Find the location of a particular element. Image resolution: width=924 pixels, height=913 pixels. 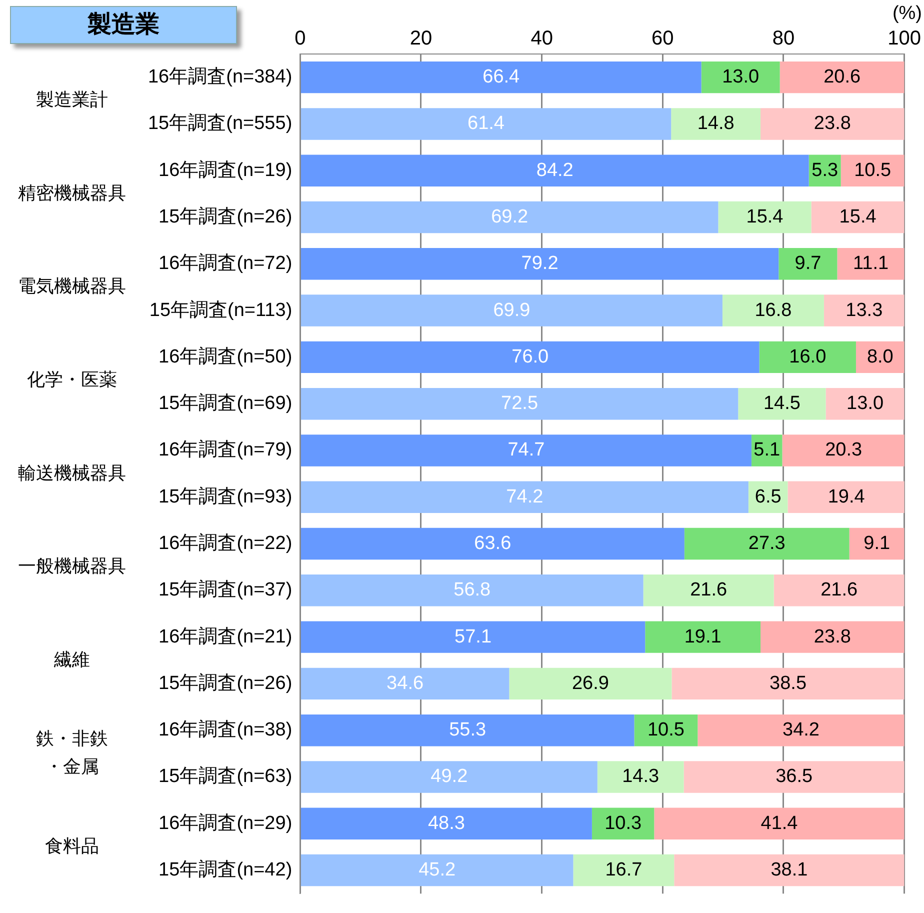

y-tick-label: 16年調査(n=22) is located at coordinates (225, 543).